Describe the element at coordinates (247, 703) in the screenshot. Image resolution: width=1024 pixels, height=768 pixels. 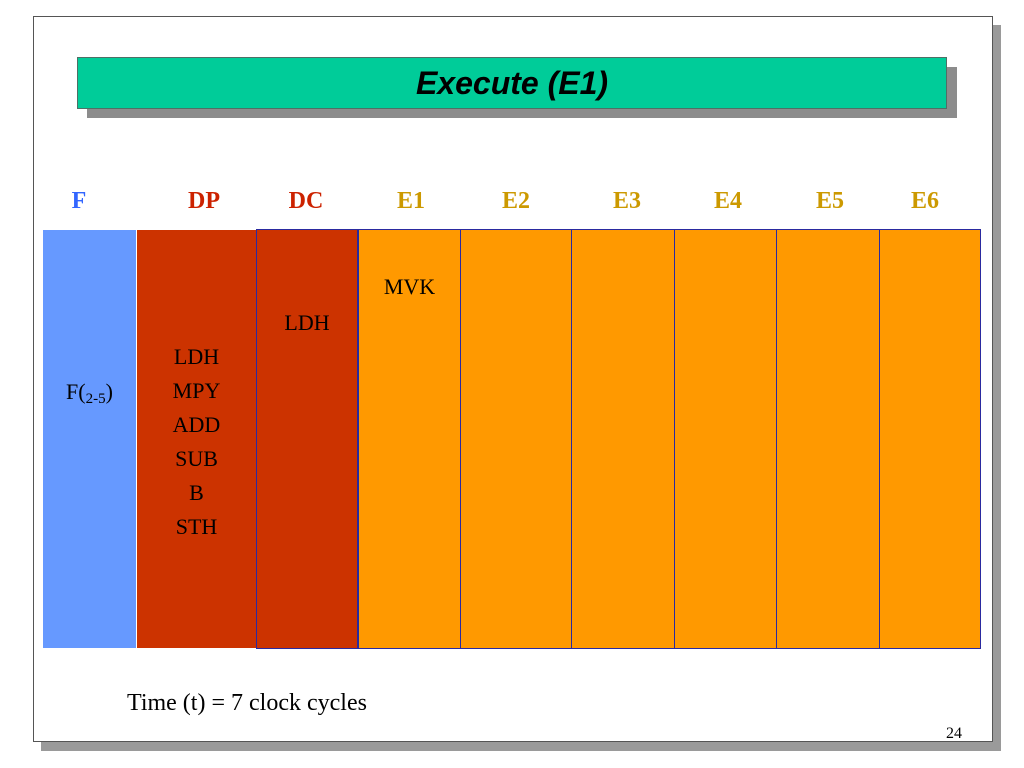
I see `time-caption: Time (t) = 7 clock cycles` at that location.